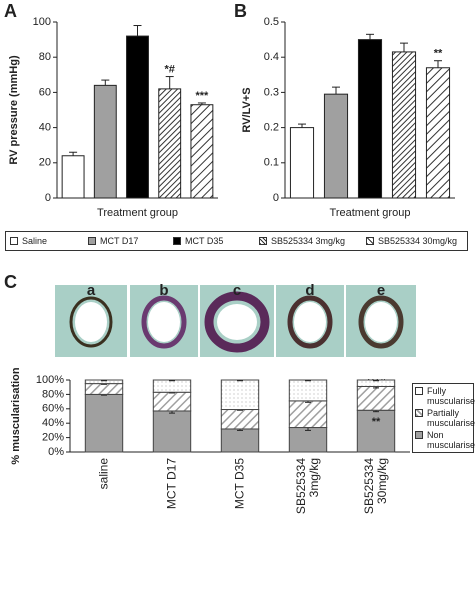 The height and width of the screenshot is (602, 475). What do you see at coordinates (381, 290) in the screenshot?
I see `image-label: e` at bounding box center [381, 290].